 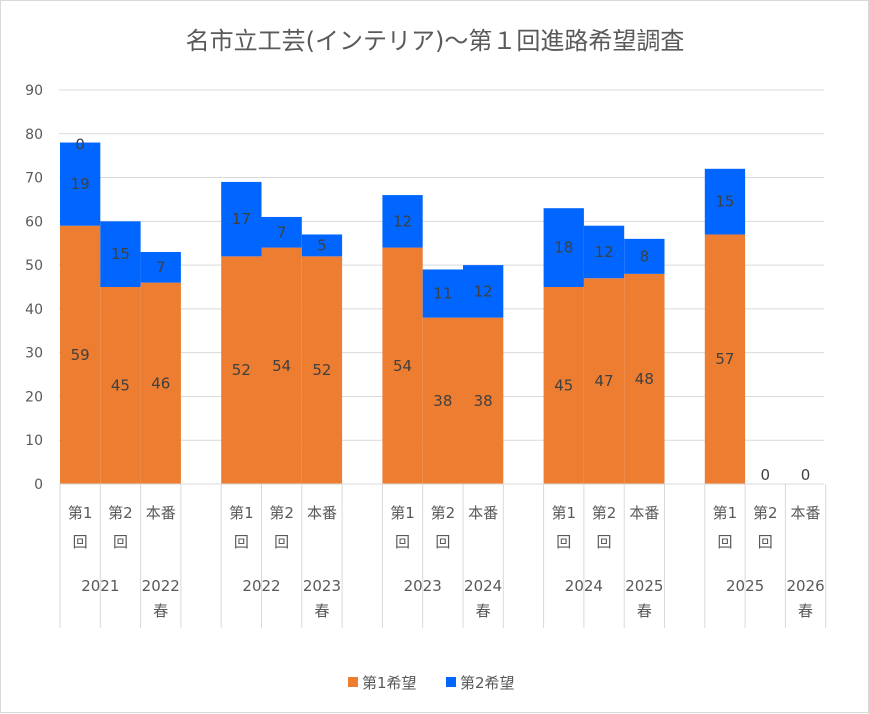 What do you see at coordinates (80, 145) in the screenshot?
I see `data-label-top-total: 0` at bounding box center [80, 145].